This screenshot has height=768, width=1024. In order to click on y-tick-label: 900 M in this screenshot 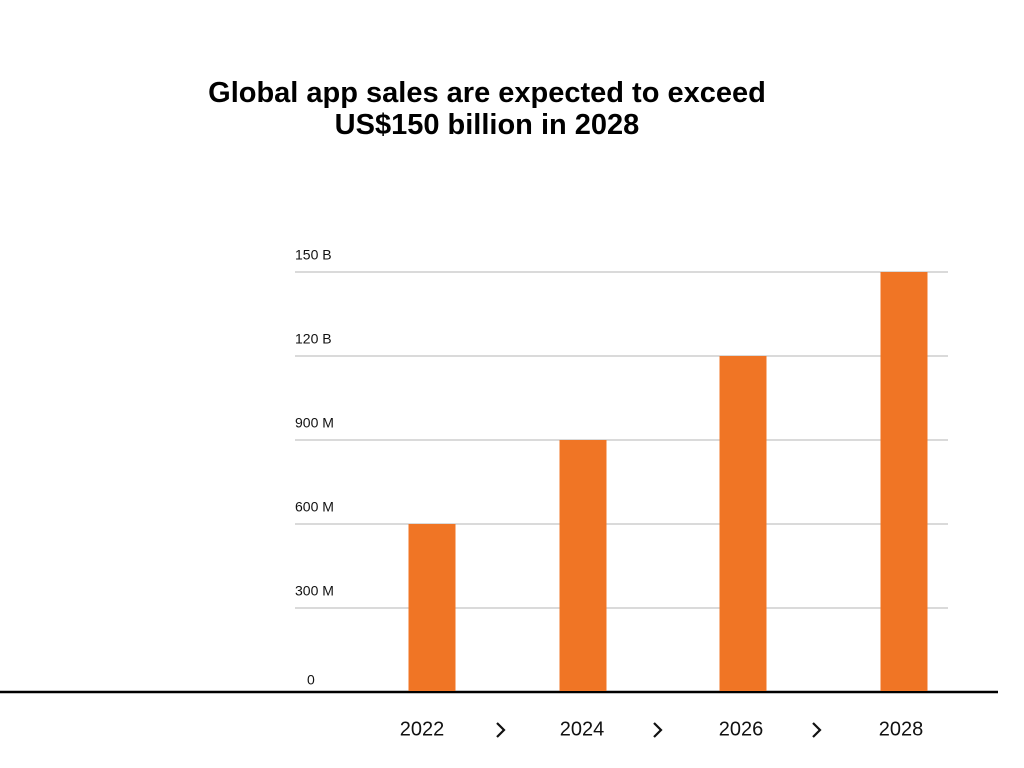, I will do `click(314, 423)`.